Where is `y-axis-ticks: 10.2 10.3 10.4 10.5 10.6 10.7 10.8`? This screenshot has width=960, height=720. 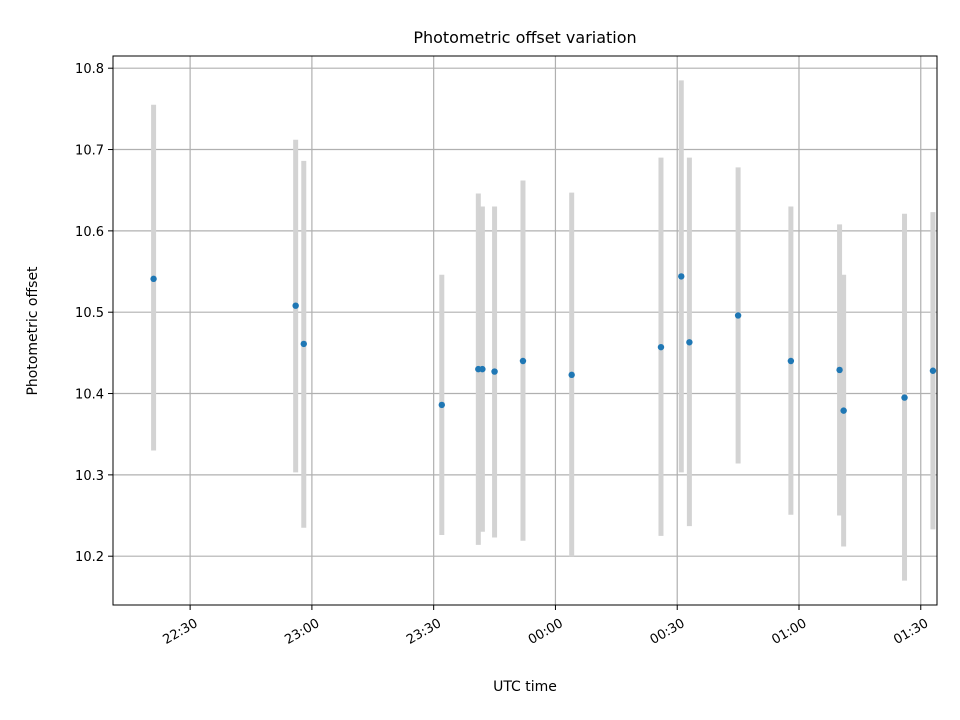
y-axis-ticks: 10.2 10.3 10.4 10.5 10.6 10.7 10.8 is located at coordinates (94, 313).